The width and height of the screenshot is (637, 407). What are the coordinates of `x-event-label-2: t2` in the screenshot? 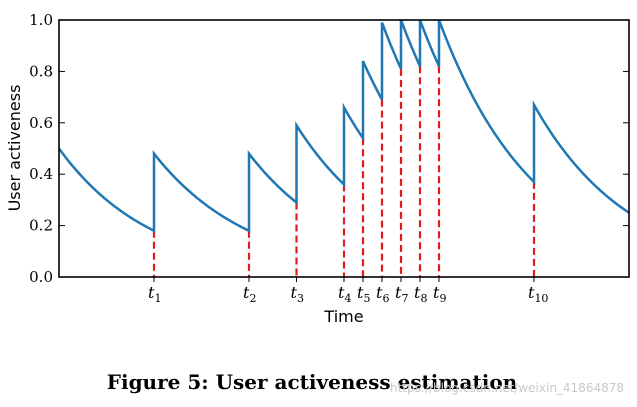 It's located at (249, 294).